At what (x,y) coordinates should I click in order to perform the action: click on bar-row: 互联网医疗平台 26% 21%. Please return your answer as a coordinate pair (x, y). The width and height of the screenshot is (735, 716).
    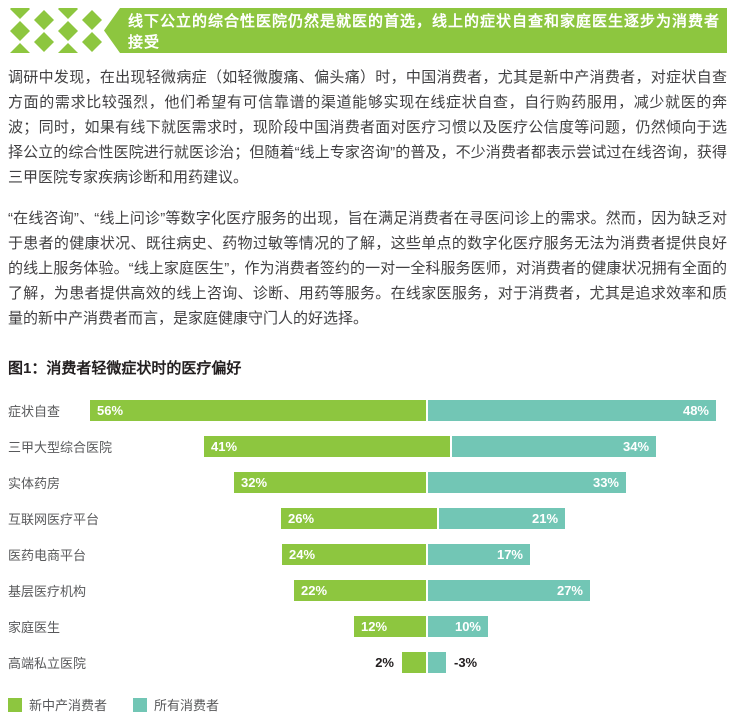
    Looking at the image, I should click on (367, 518).